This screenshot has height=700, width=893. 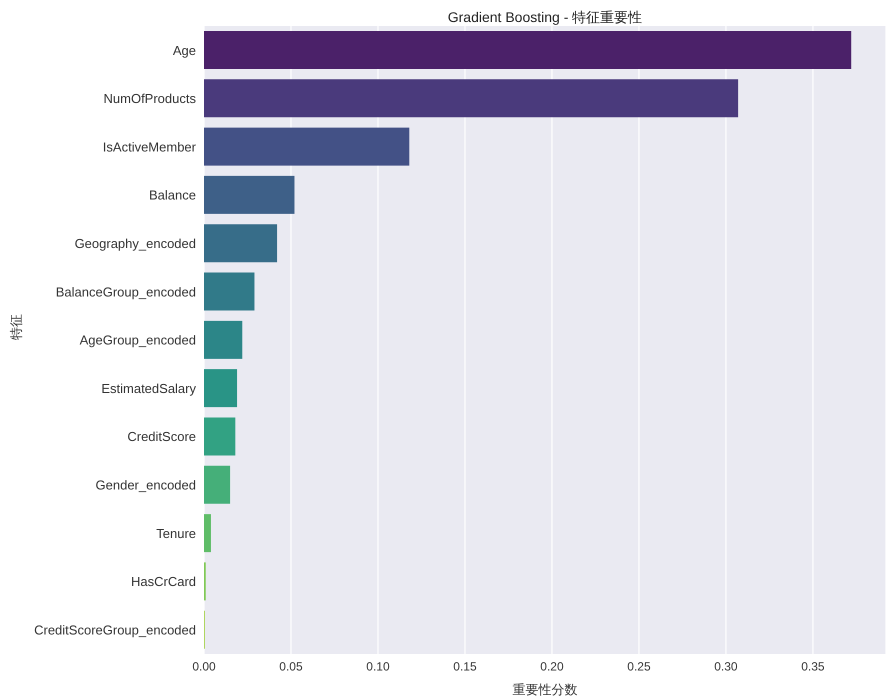 What do you see at coordinates (135, 243) in the screenshot?
I see `y-tick-label: Geography_encoded` at bounding box center [135, 243].